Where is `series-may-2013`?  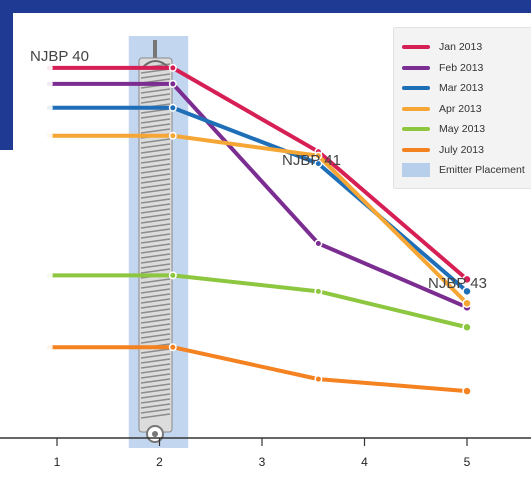
series-may-2013 is located at coordinates (258, 301).